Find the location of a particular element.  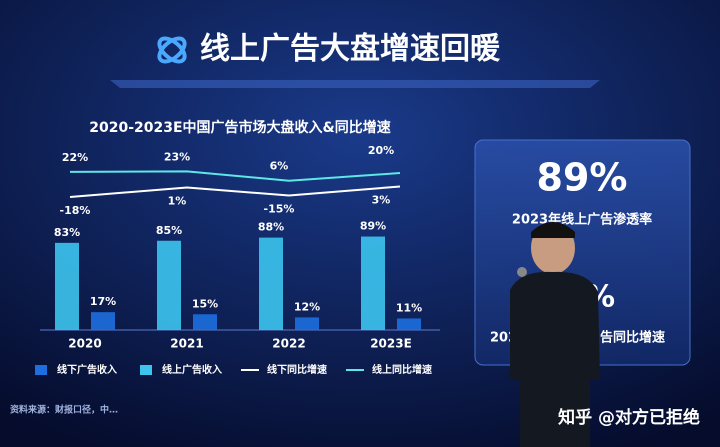

line-value-label: -15% is located at coordinates (279, 209).